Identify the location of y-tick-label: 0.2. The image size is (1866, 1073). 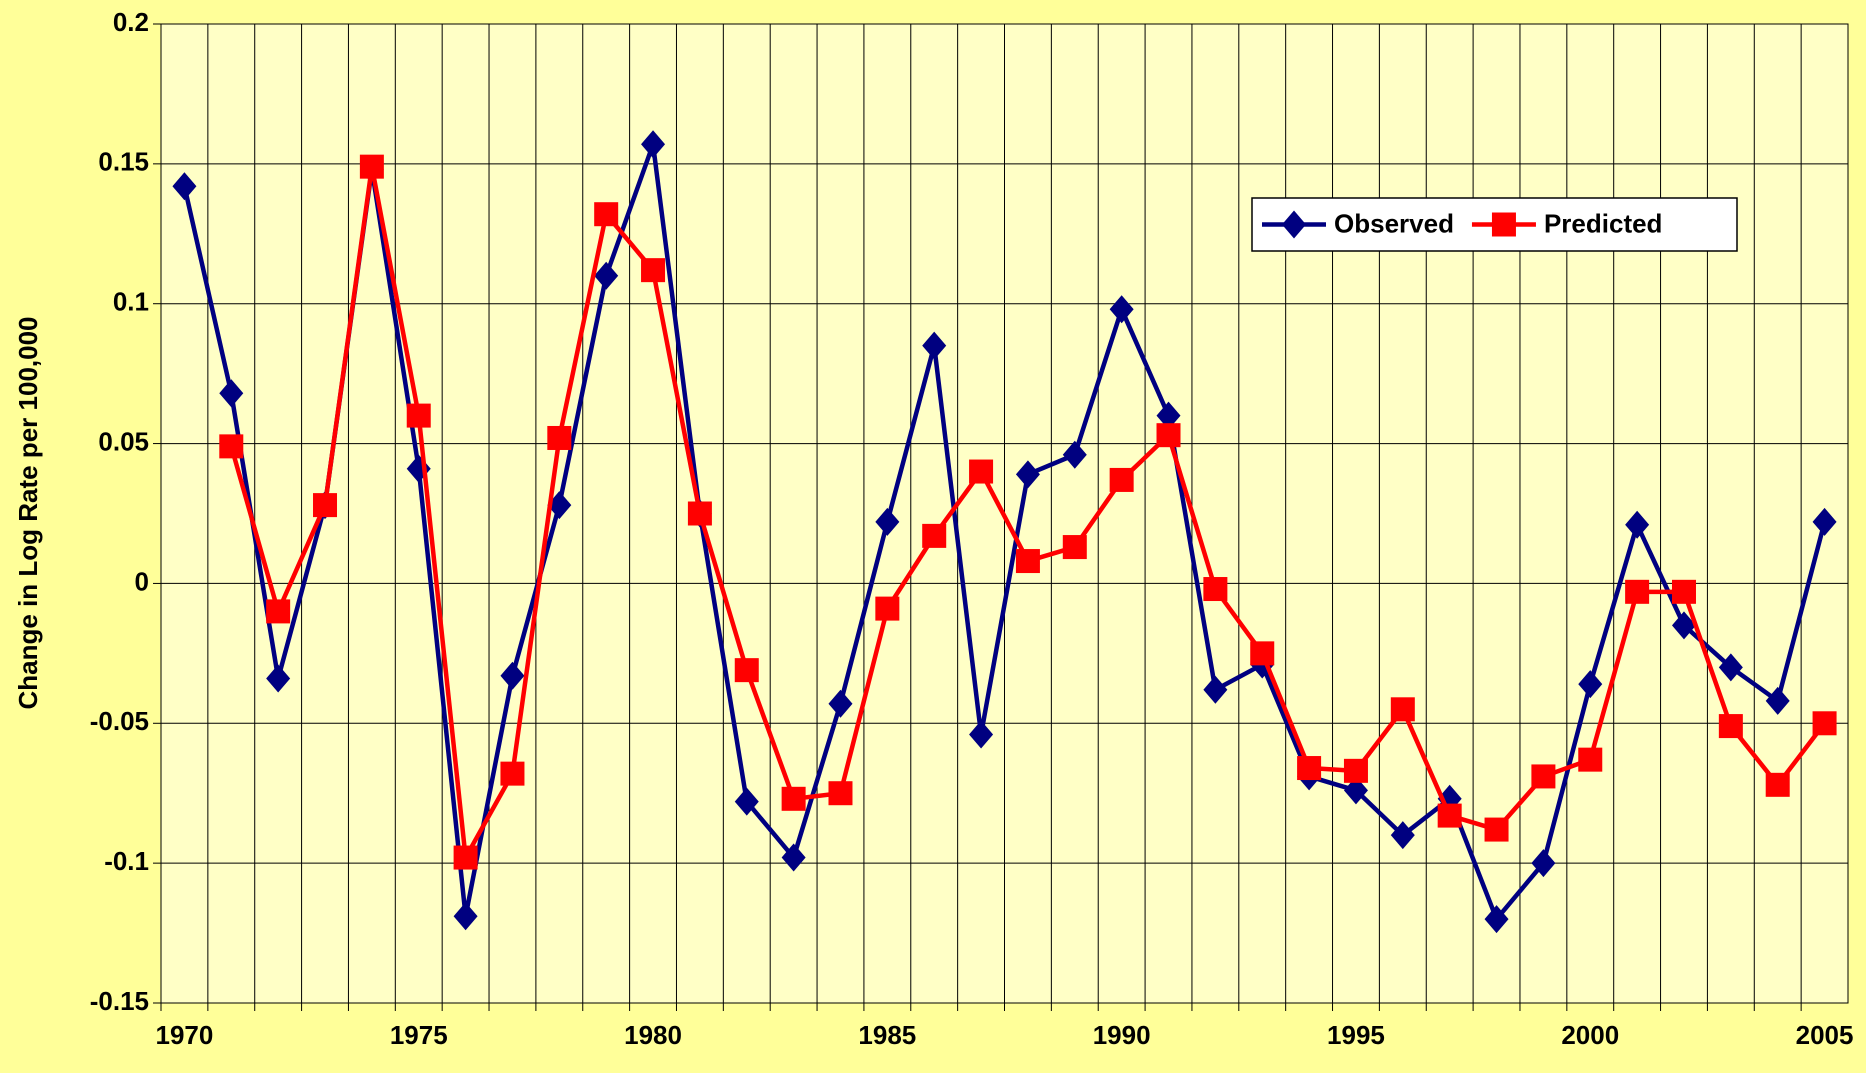
(131, 22).